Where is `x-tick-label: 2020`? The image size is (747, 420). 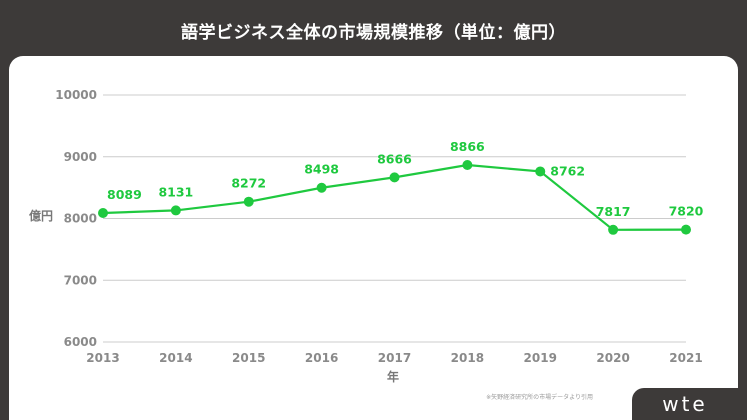 x-tick-label: 2020 is located at coordinates (612, 358).